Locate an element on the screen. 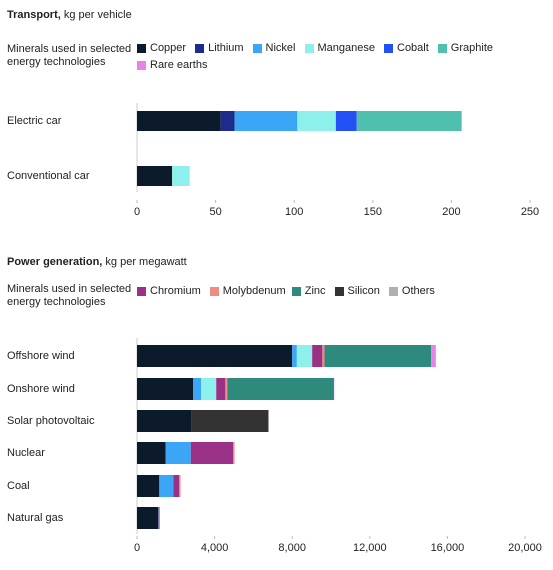  category-label: Electric car is located at coordinates (34, 121).